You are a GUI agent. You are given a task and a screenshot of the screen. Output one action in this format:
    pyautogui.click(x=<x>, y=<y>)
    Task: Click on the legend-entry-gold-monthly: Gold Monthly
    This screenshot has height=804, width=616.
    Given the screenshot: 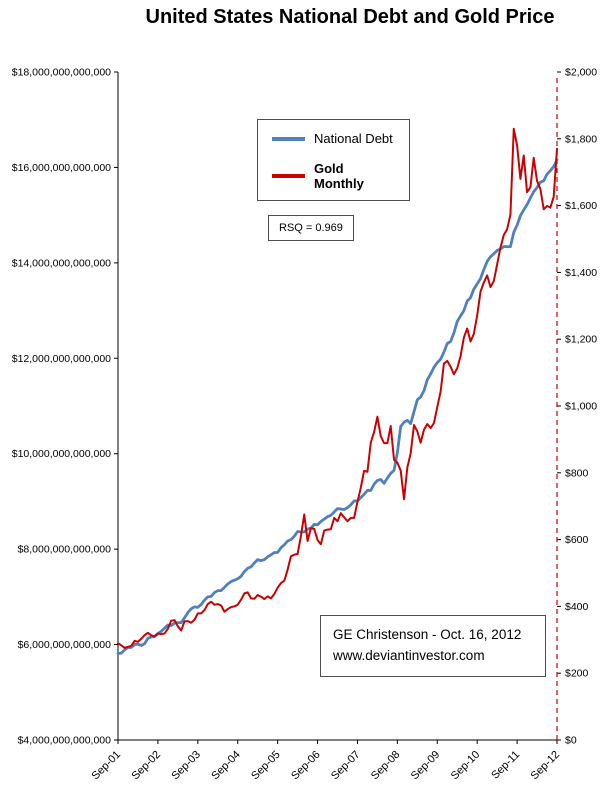 What is the action you would take?
    pyautogui.click(x=334, y=176)
    